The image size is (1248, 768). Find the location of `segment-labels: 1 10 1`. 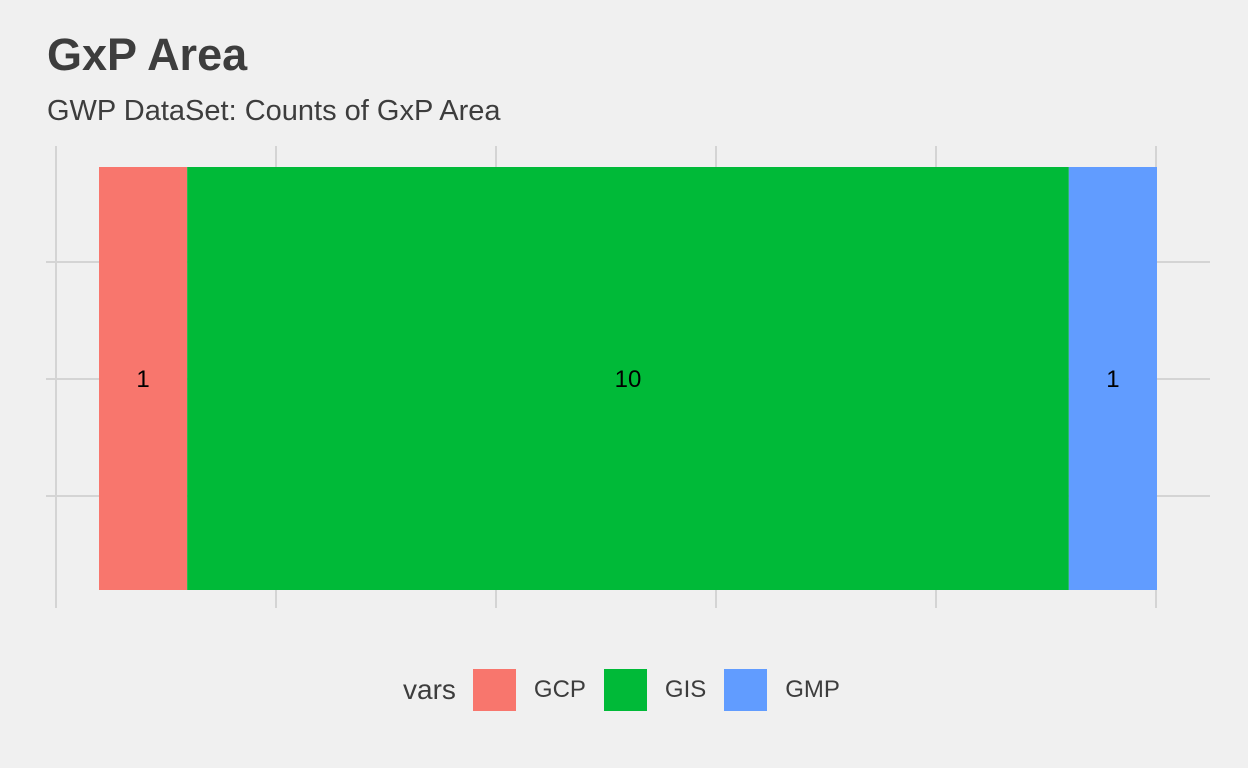

segment-labels: 1 10 1 is located at coordinates (627, 379).